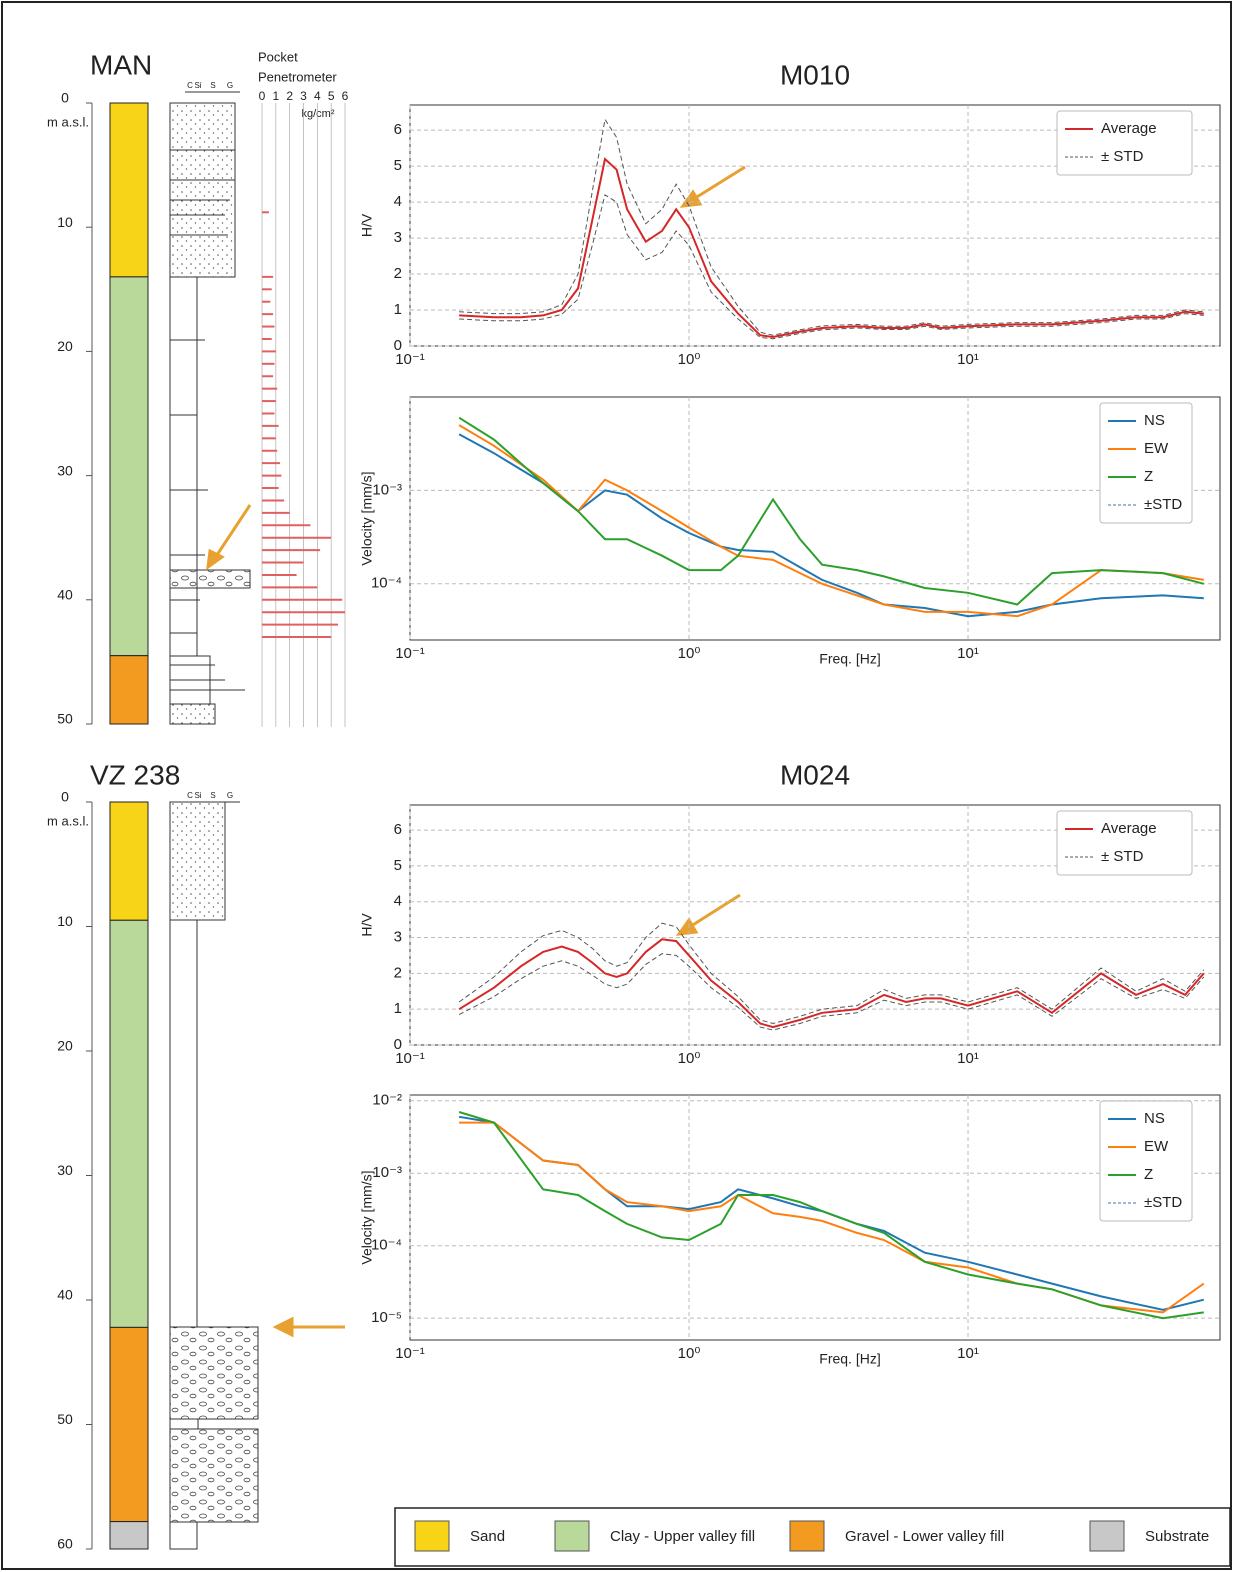 The width and height of the screenshot is (1234, 1572). Describe the element at coordinates (68, 820) in the screenshot. I see `depth-unit: m a.s.l.` at that location.